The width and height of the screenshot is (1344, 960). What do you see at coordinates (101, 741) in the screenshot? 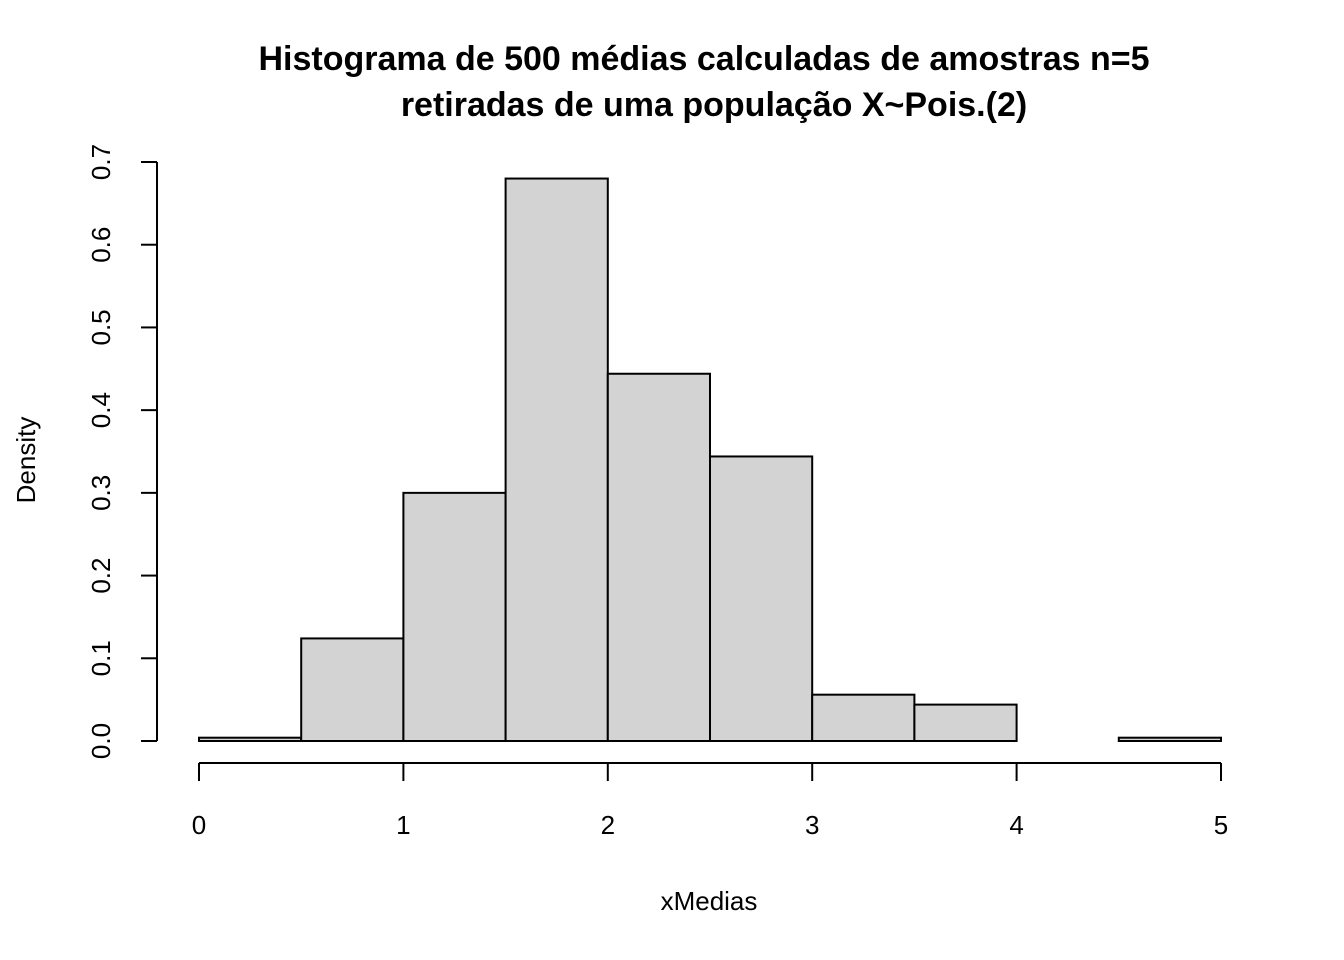
I see `y-tick-label: 0.0` at bounding box center [101, 741].